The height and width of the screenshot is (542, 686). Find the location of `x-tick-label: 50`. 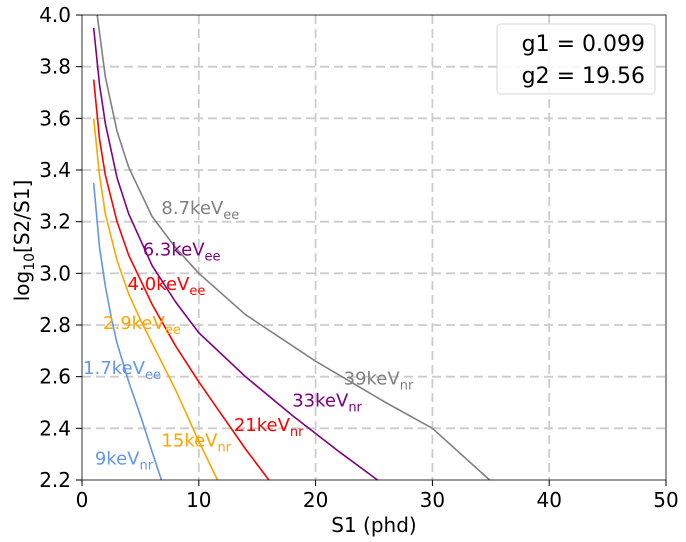

x-tick-label: 50 is located at coordinates (665, 500).